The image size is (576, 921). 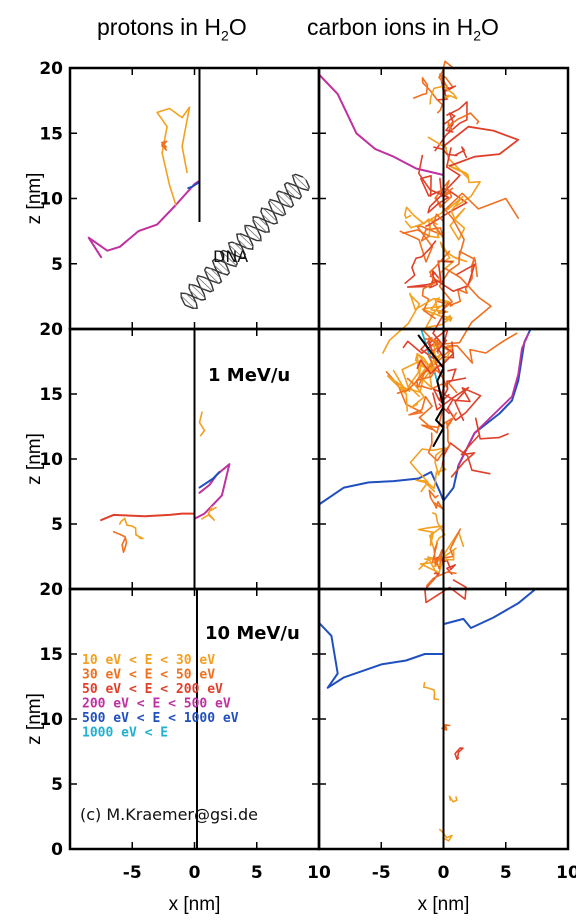 I want to click on legend-entry: 10 eV < E < 30 eV, so click(x=148, y=660).